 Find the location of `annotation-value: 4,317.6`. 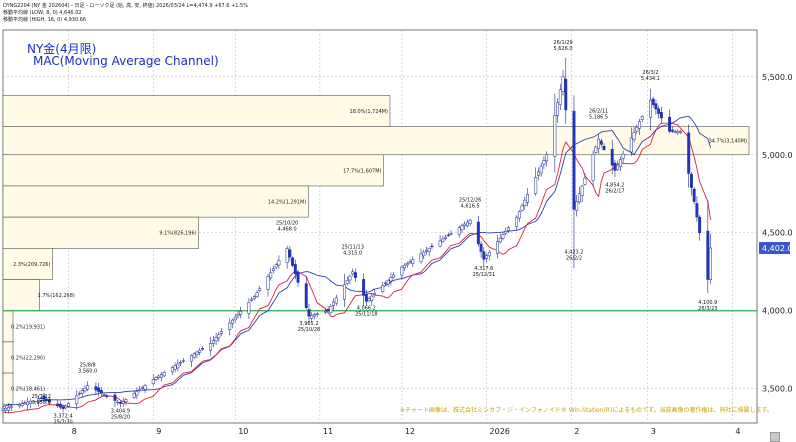

annotation-value: 4,317.6 is located at coordinates (483, 269).